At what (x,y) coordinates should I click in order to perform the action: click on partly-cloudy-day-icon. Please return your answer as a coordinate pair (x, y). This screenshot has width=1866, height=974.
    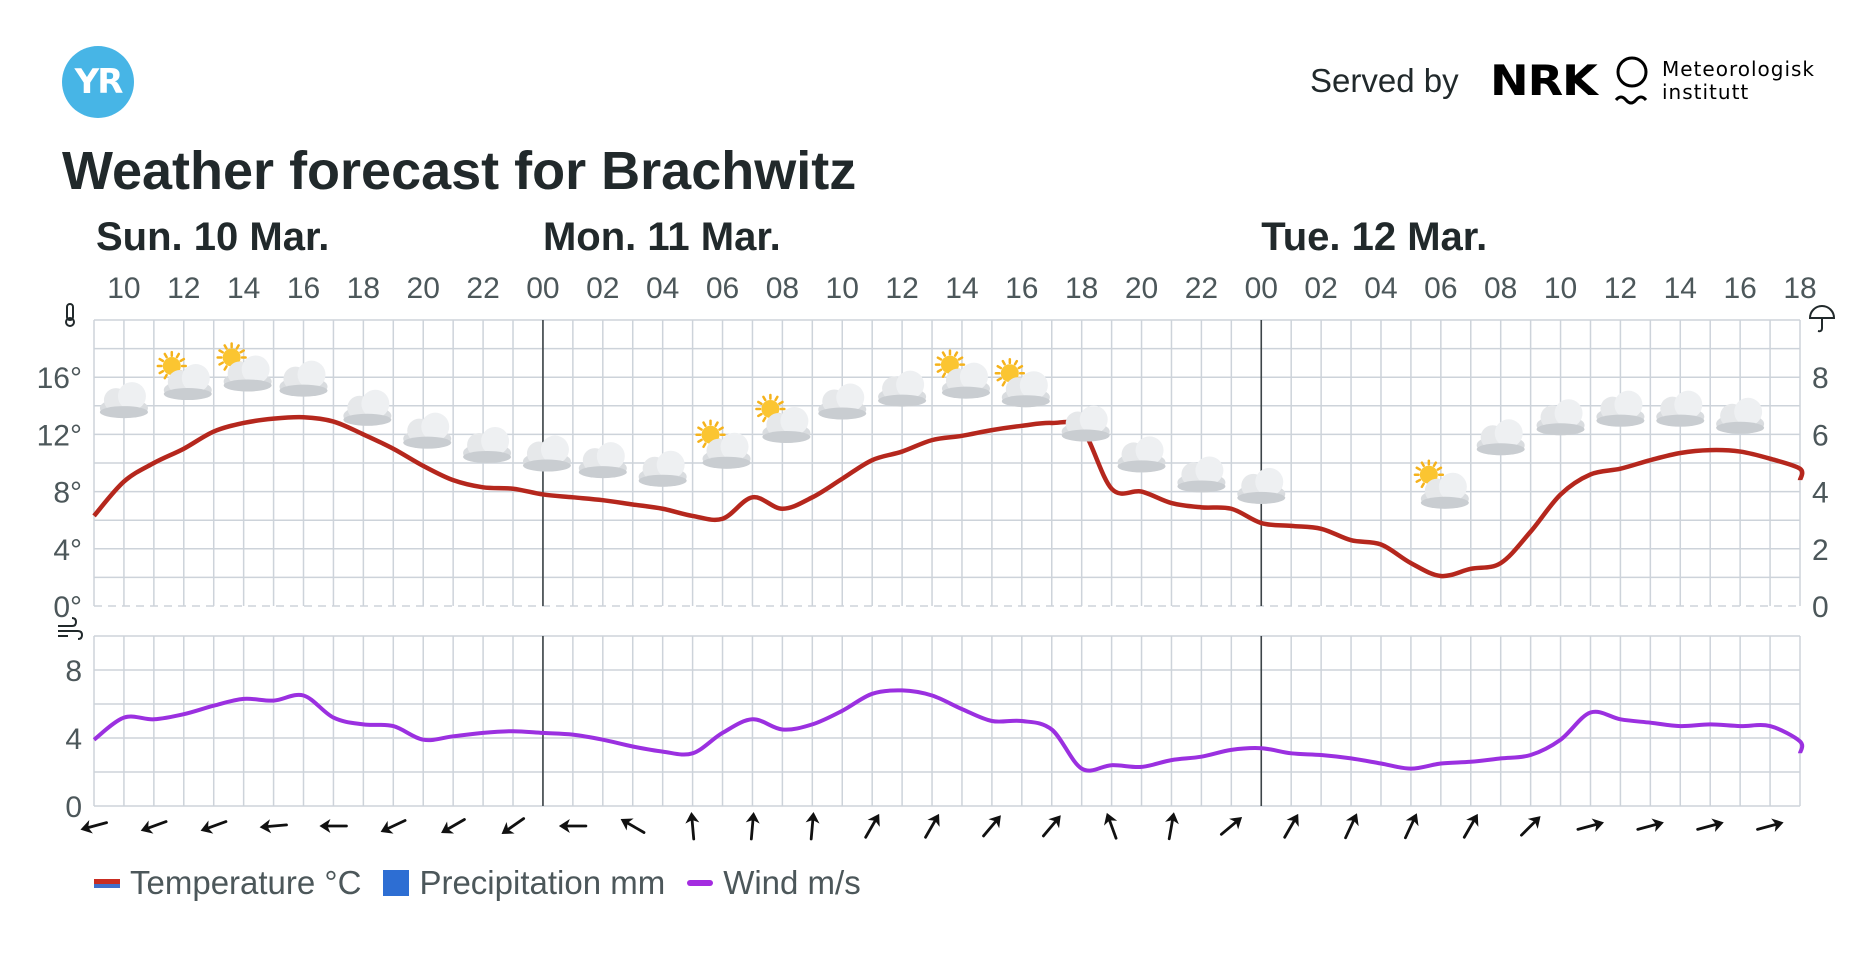
    Looking at the image, I should click on (1441, 484).